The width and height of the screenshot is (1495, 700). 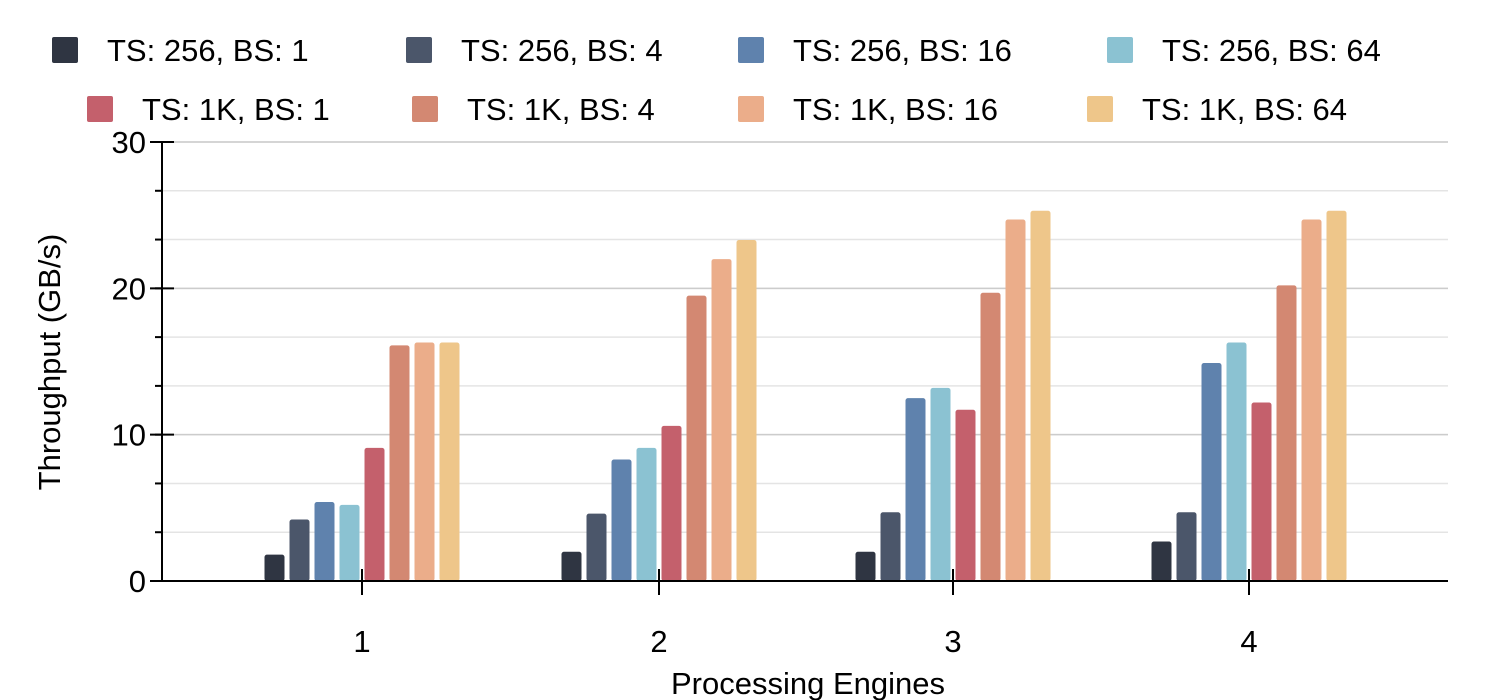 I want to click on legend-label-6: TS: 1K, BS: 4, so click(x=561, y=109).